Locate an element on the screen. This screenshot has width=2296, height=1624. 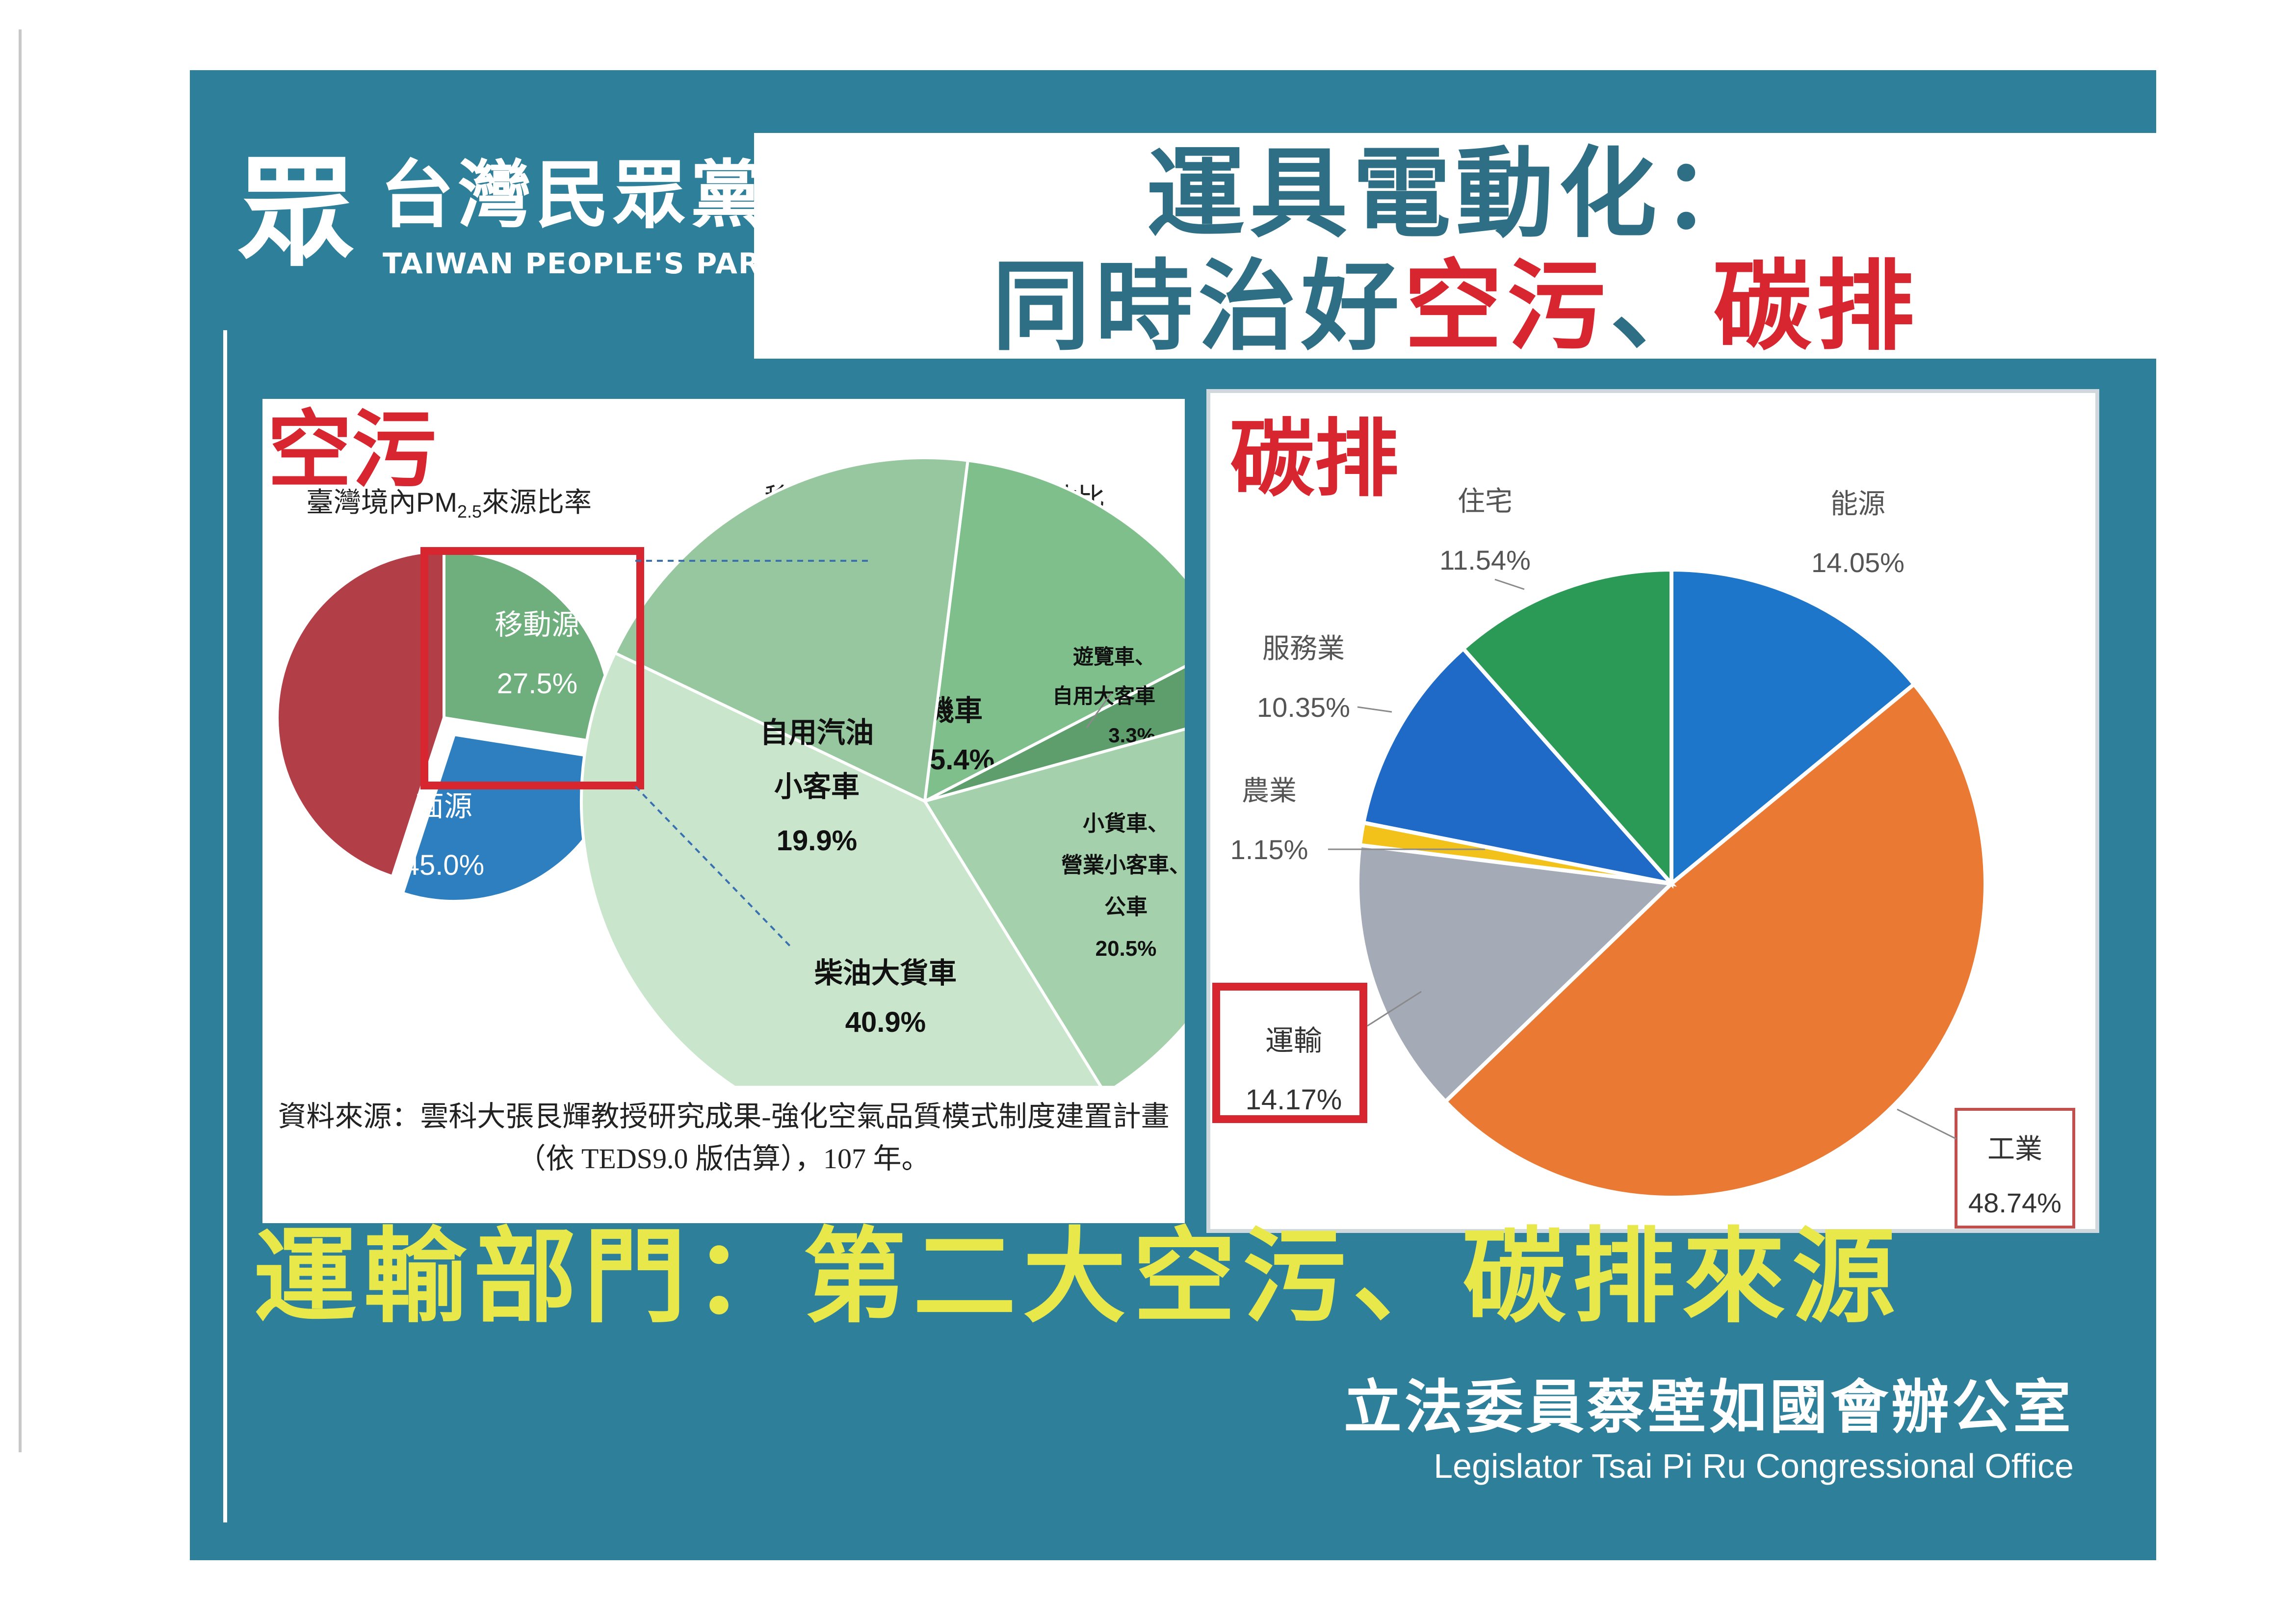
mobile-source-highlight-box is located at coordinates (532, 668).